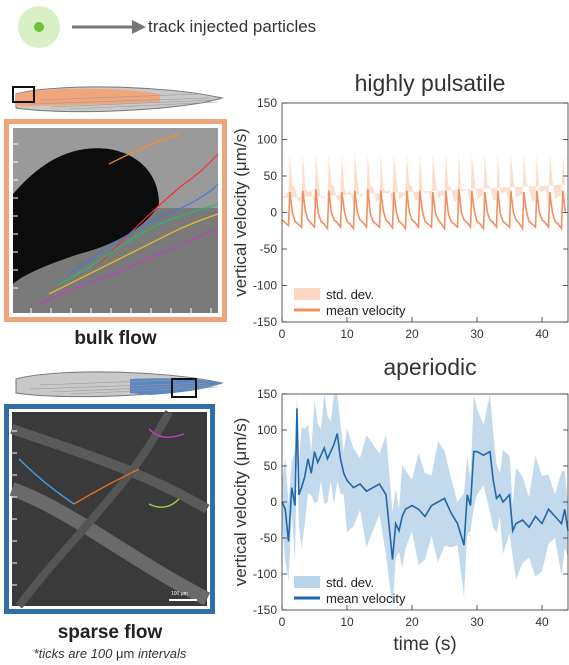 The height and width of the screenshot is (665, 569). Describe the element at coordinates (125, 653) in the screenshot. I see `ticks-note-unit: μm` at that location.